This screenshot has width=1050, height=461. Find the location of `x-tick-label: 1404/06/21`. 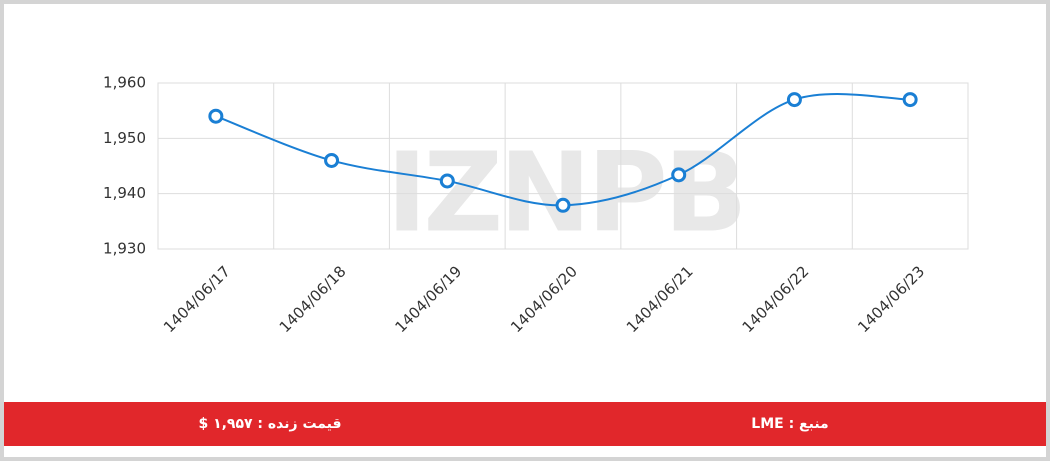

x-tick-label: 1404/06/21 is located at coordinates (660, 299).